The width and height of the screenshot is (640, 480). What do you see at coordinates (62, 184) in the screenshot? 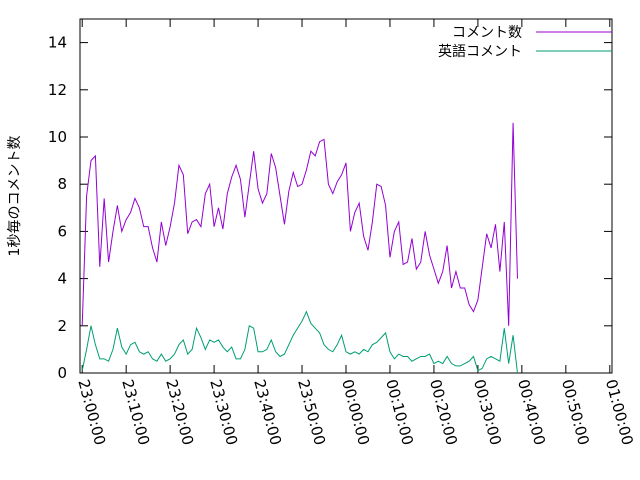
I see `y-tick-label: 8` at bounding box center [62, 184].